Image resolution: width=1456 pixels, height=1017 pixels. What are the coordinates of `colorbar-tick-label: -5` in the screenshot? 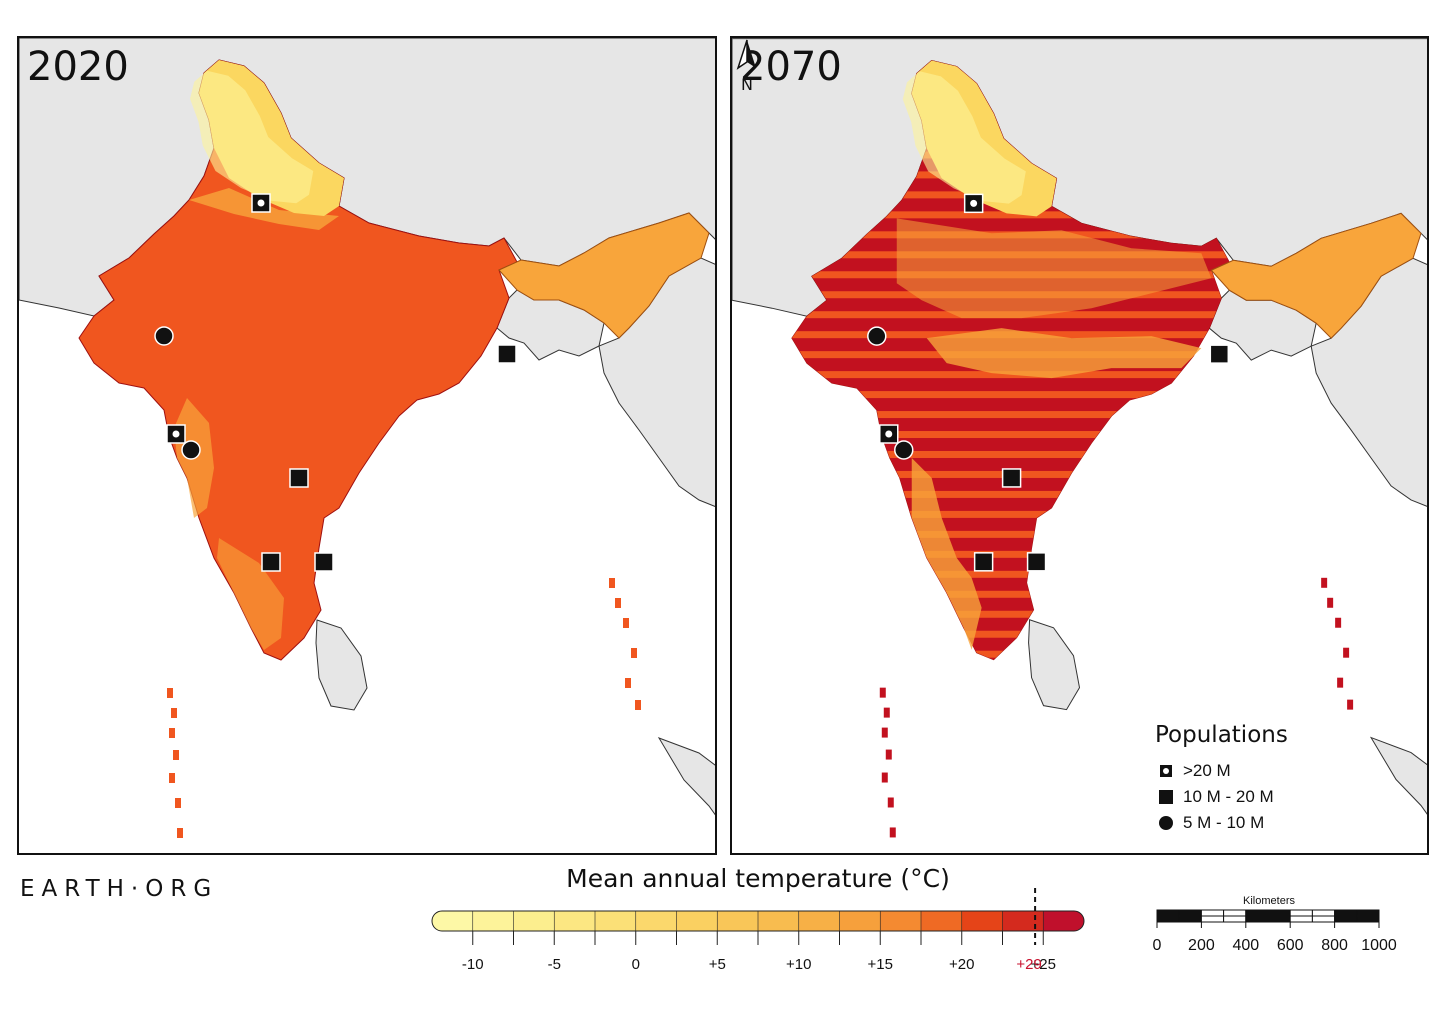 It's located at (554, 964).